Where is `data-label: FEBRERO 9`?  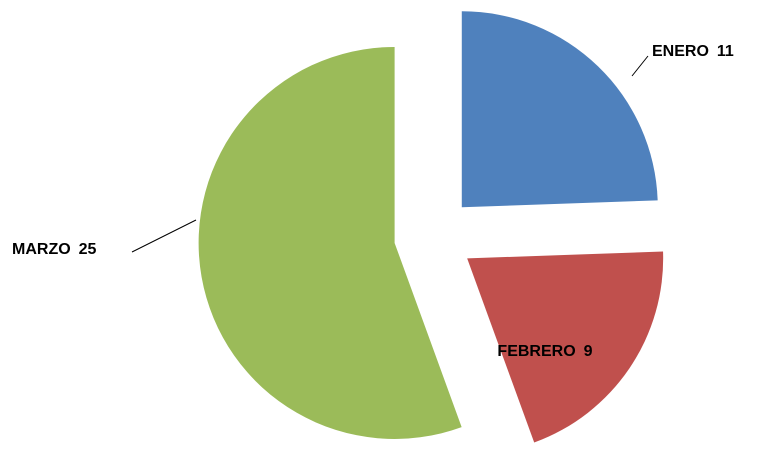
data-label: FEBRERO 9 is located at coordinates (544, 351).